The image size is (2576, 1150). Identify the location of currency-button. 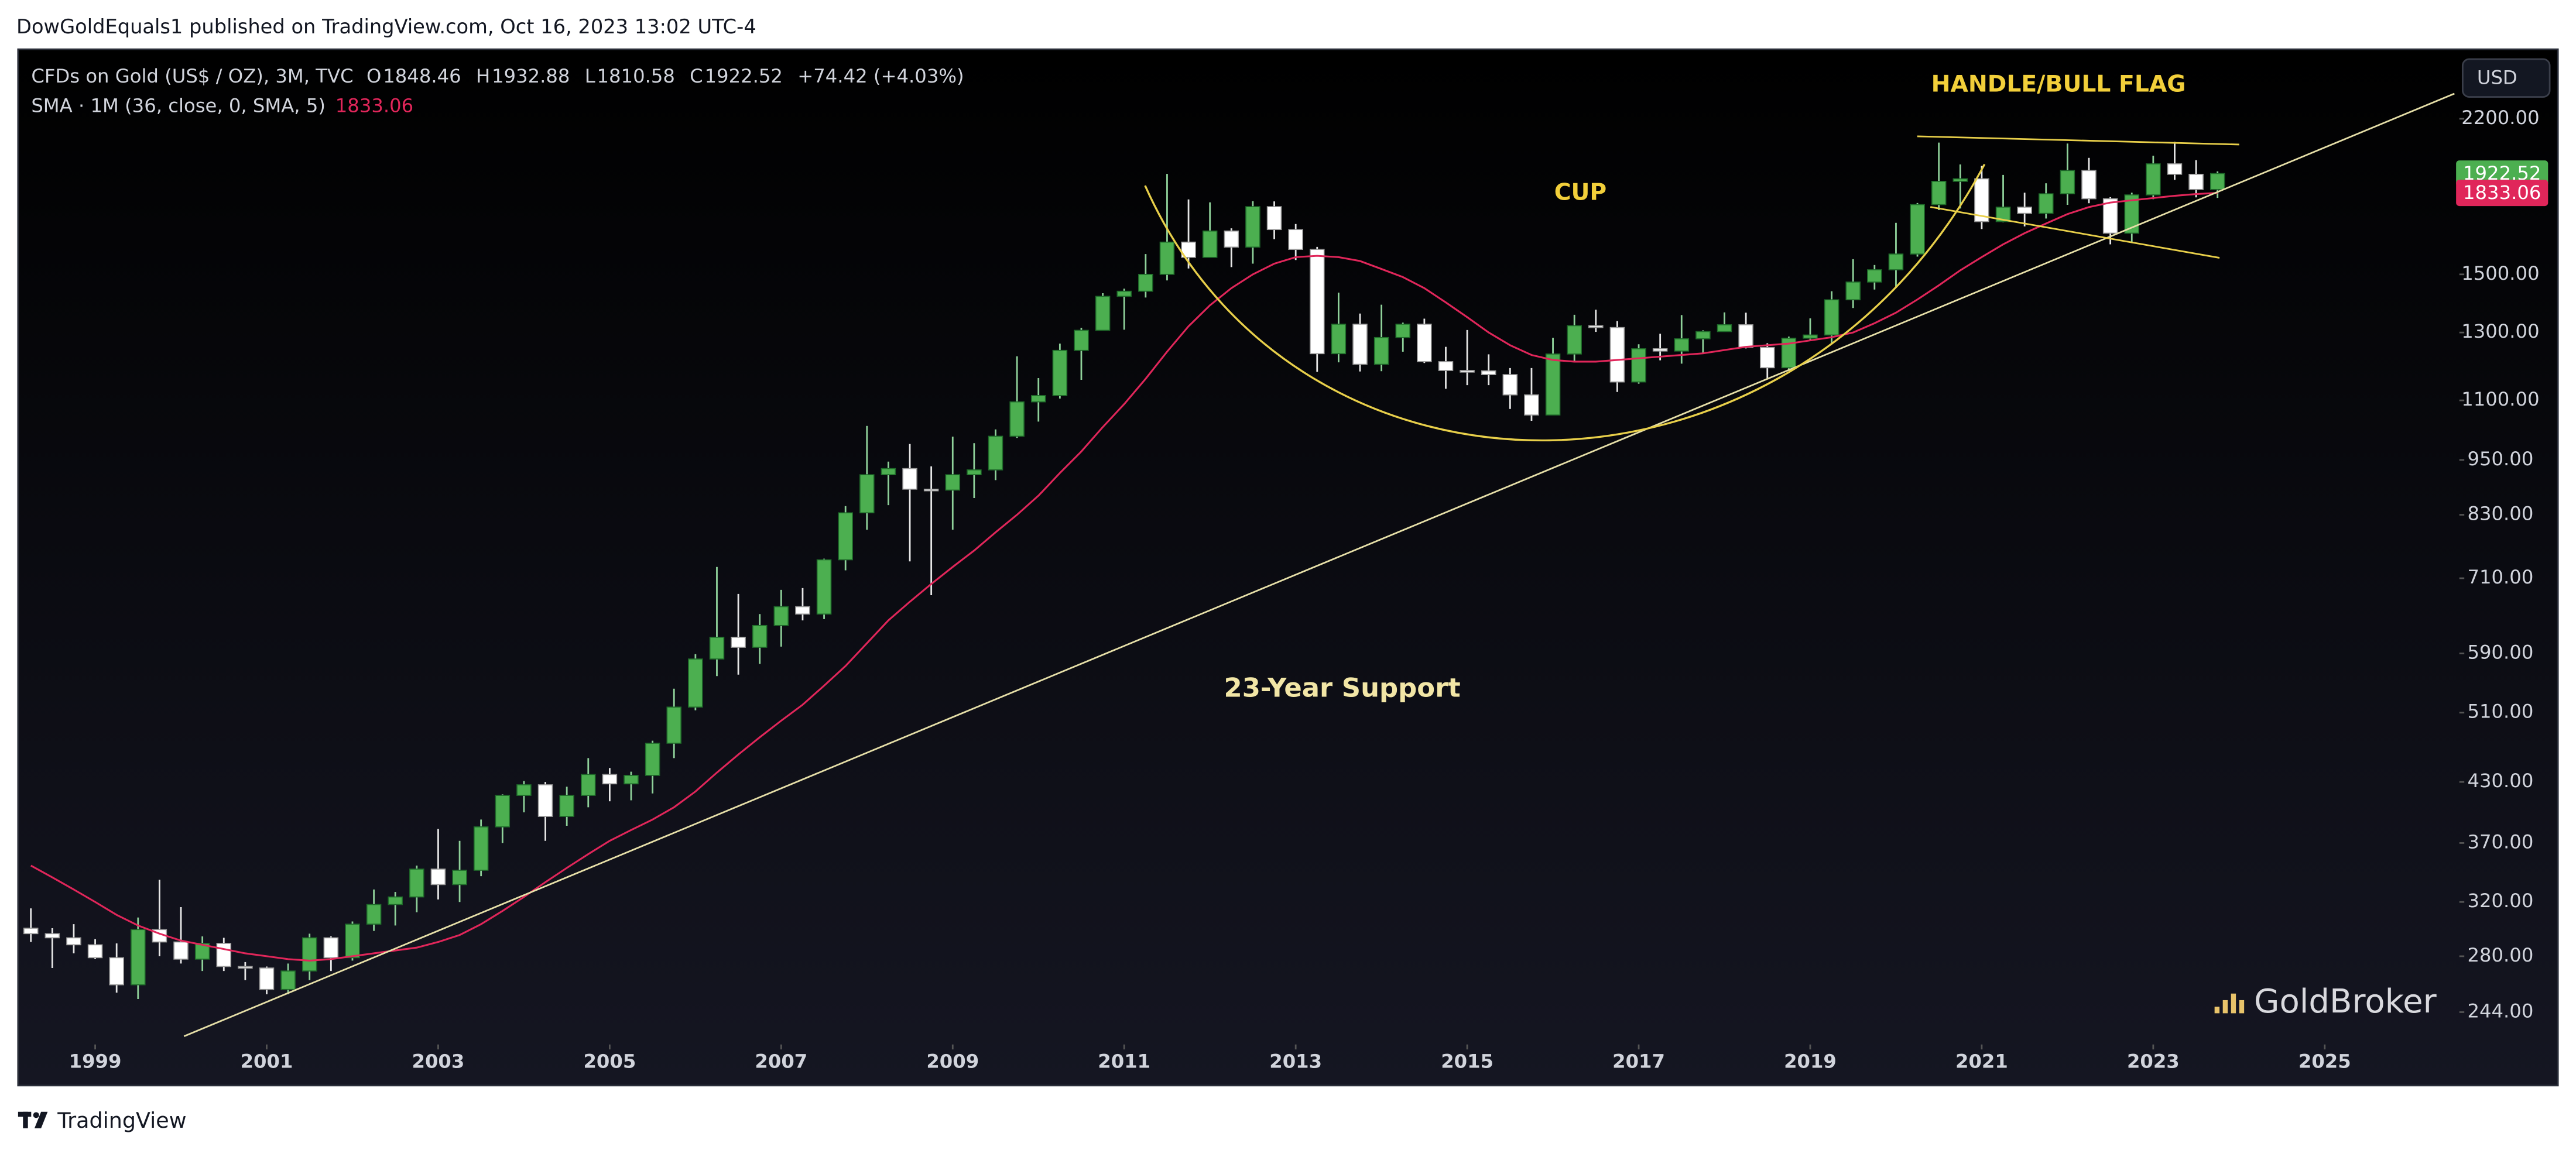
(2506, 78).